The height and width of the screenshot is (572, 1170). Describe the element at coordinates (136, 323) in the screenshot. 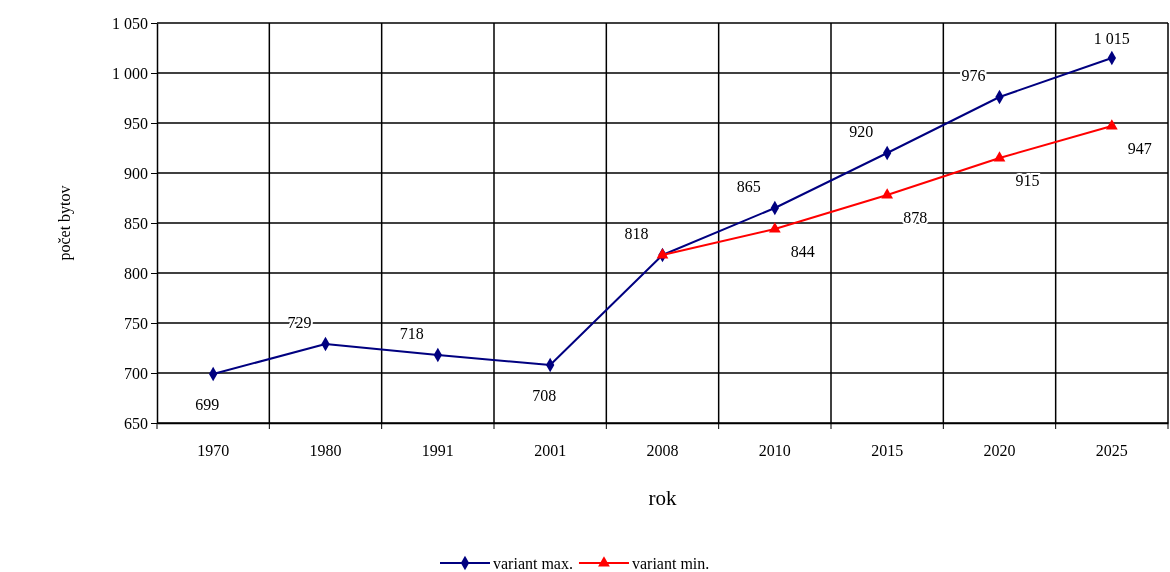

I see `y-tick-label: 750` at that location.